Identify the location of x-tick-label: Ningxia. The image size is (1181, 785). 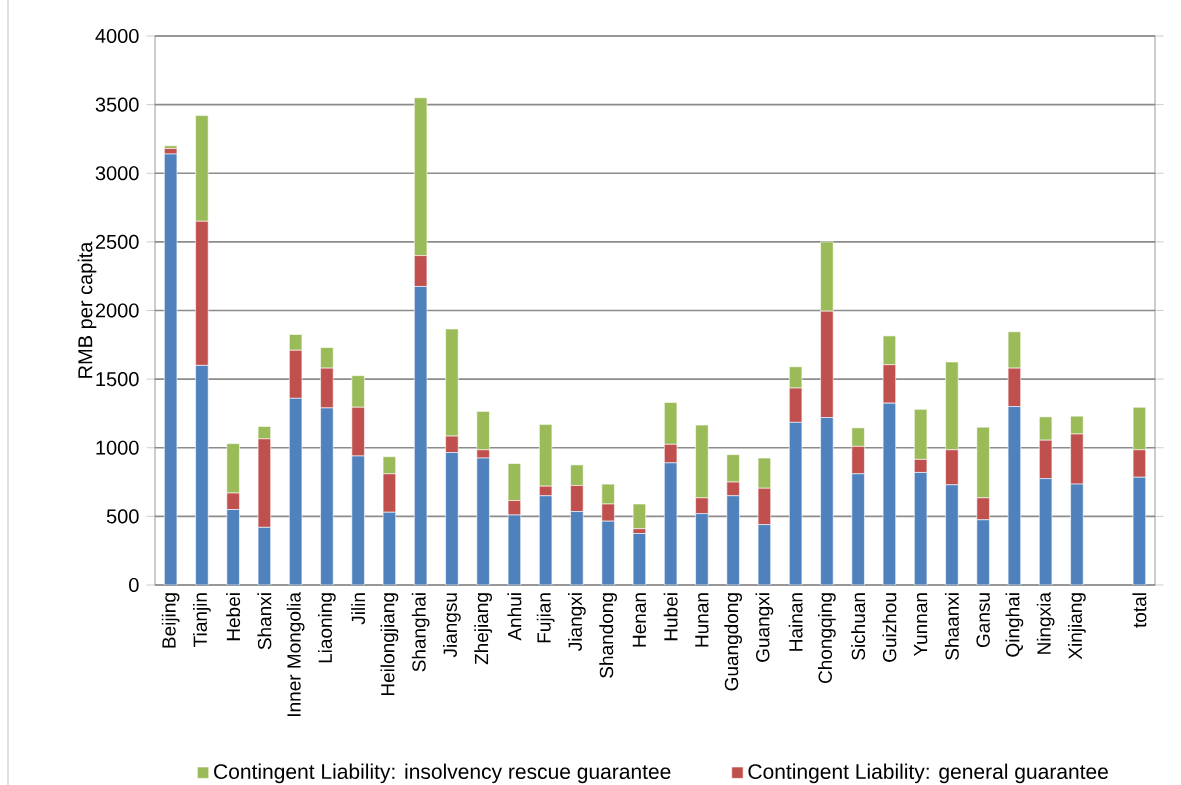
(1045, 623).